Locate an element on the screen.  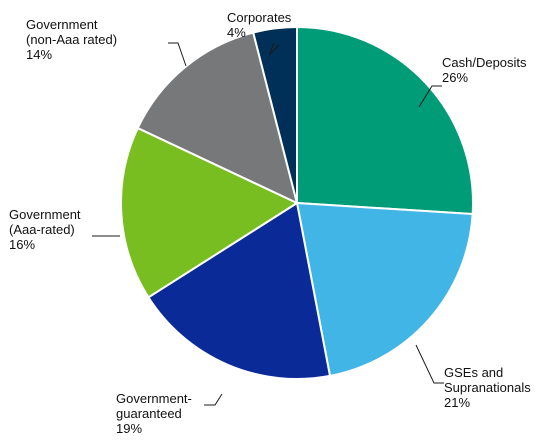
slice-corporates-label-line: 4% is located at coordinates (236, 32).